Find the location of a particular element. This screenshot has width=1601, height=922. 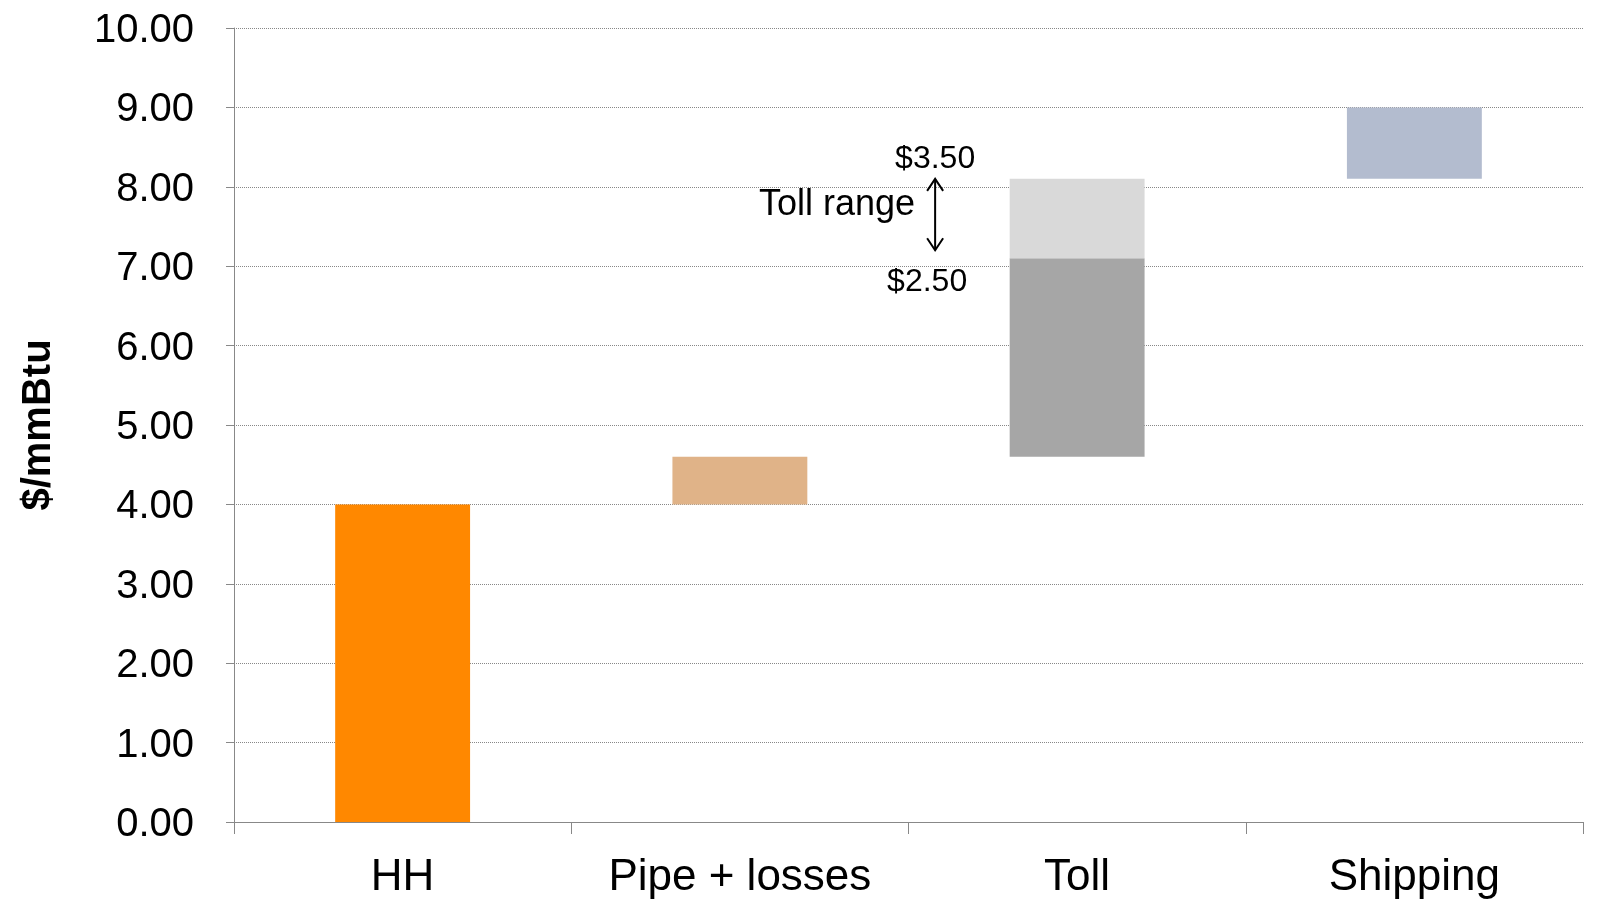

annotation: $2.50 is located at coordinates (927, 280).